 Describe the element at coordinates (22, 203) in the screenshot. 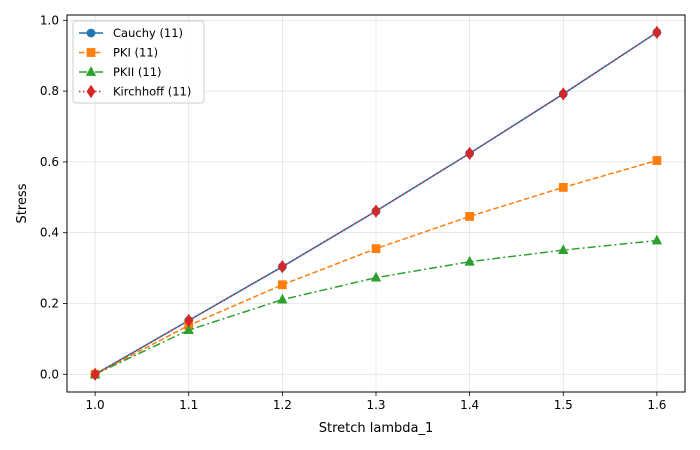

I see `y-axis-label: Stress` at that location.